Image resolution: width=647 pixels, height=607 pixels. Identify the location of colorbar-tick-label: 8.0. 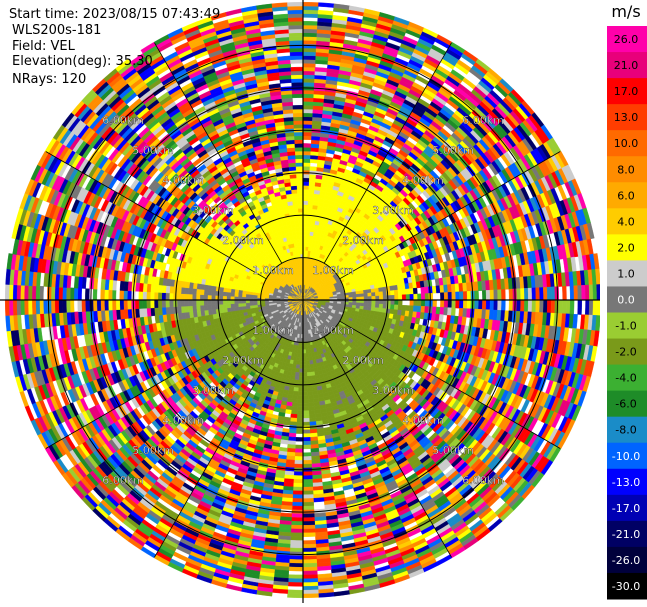
(626, 169).